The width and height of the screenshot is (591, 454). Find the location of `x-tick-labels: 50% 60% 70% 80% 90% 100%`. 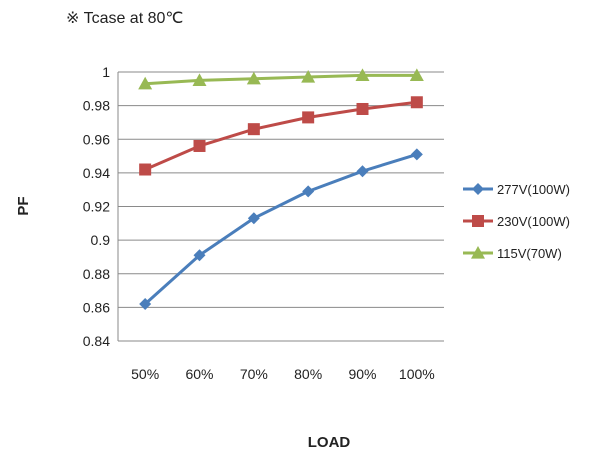

x-tick-labels: 50% 60% 70% 80% 90% 100% is located at coordinates (283, 374).